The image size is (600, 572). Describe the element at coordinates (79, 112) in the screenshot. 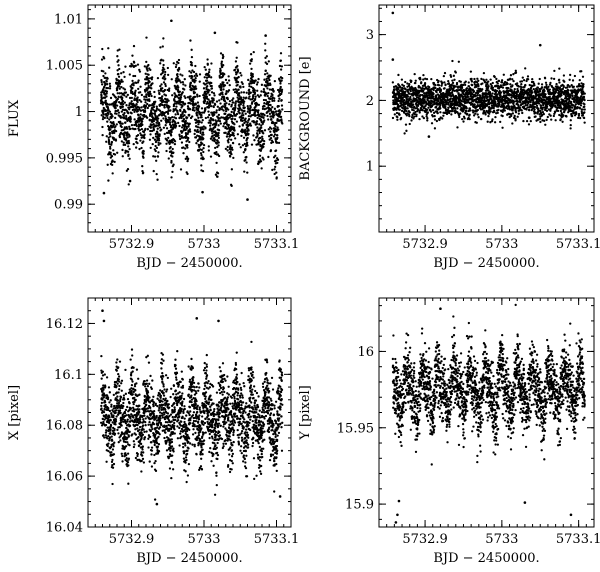

I see `y-tick-label: 1` at that location.